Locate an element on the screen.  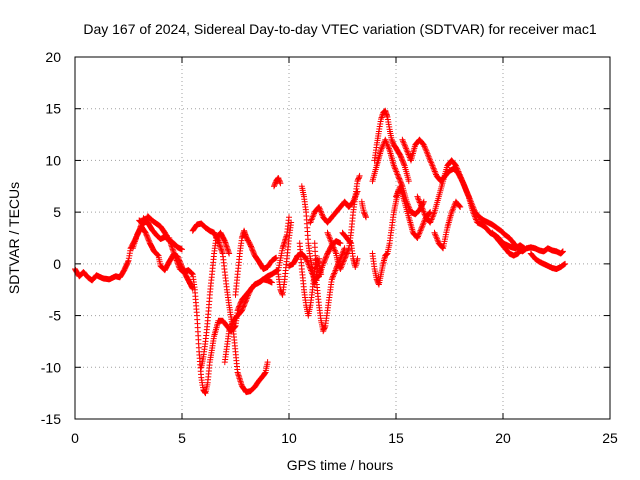
x-tick-label: 5 is located at coordinates (182, 438).